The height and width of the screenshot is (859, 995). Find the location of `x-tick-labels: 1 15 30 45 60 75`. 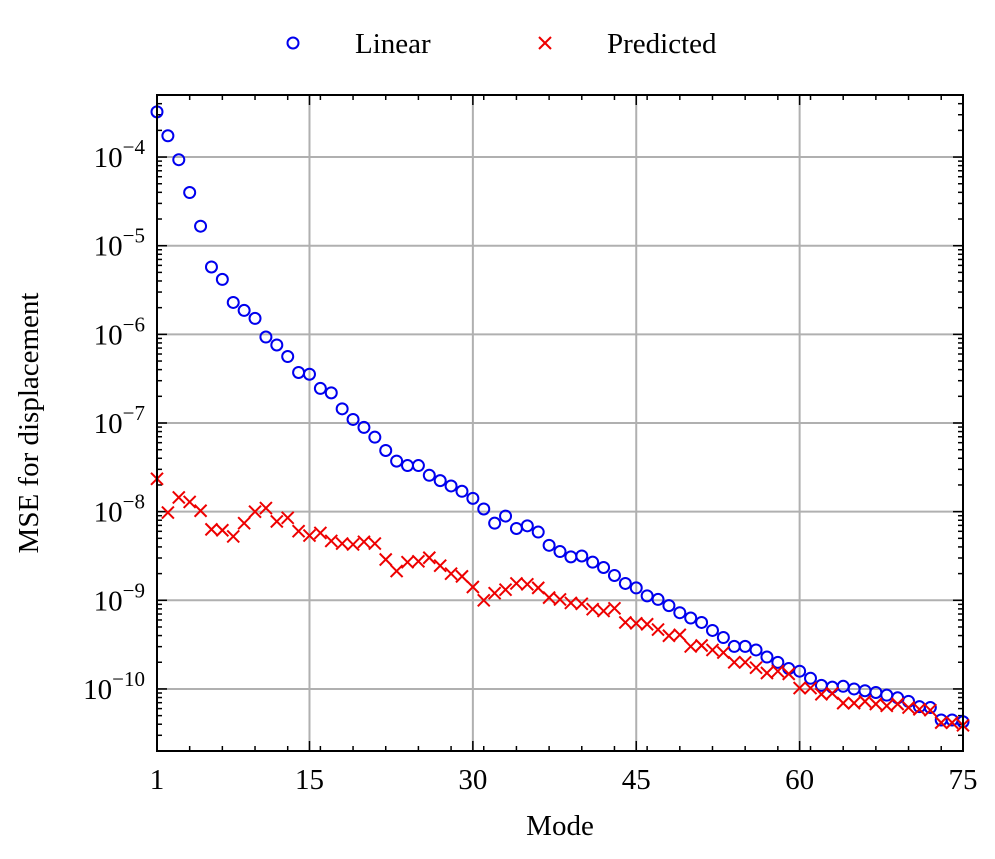

x-tick-labels: 1 15 30 45 60 75 is located at coordinates (564, 780).